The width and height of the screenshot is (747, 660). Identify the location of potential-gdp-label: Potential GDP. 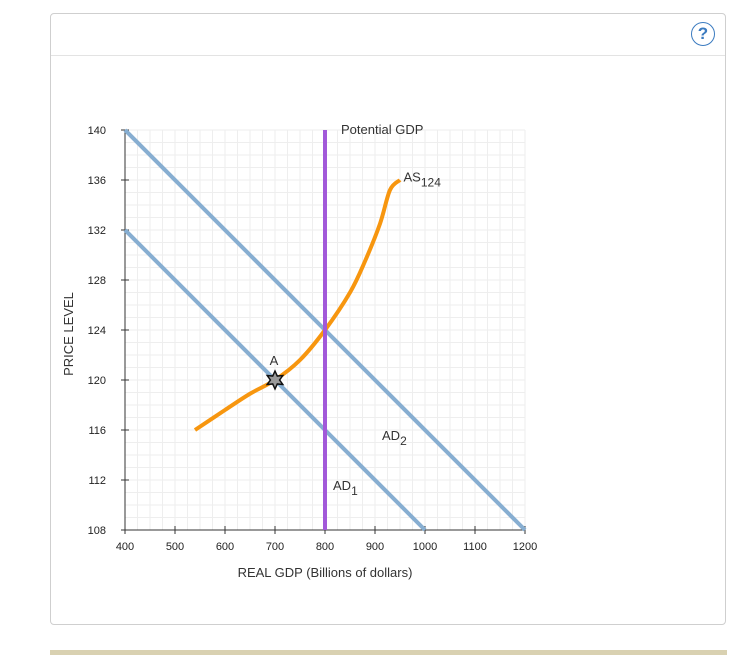
(382, 129).